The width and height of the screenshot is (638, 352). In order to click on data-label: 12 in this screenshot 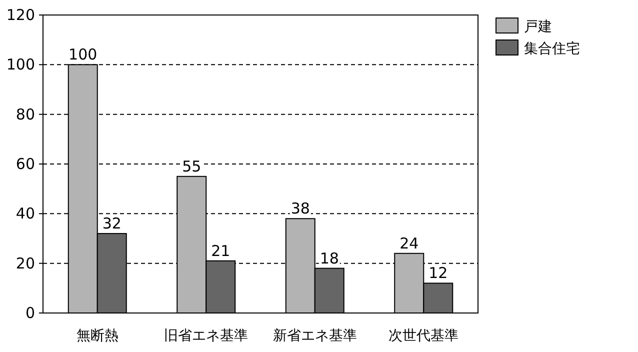, I will do `click(438, 273)`.